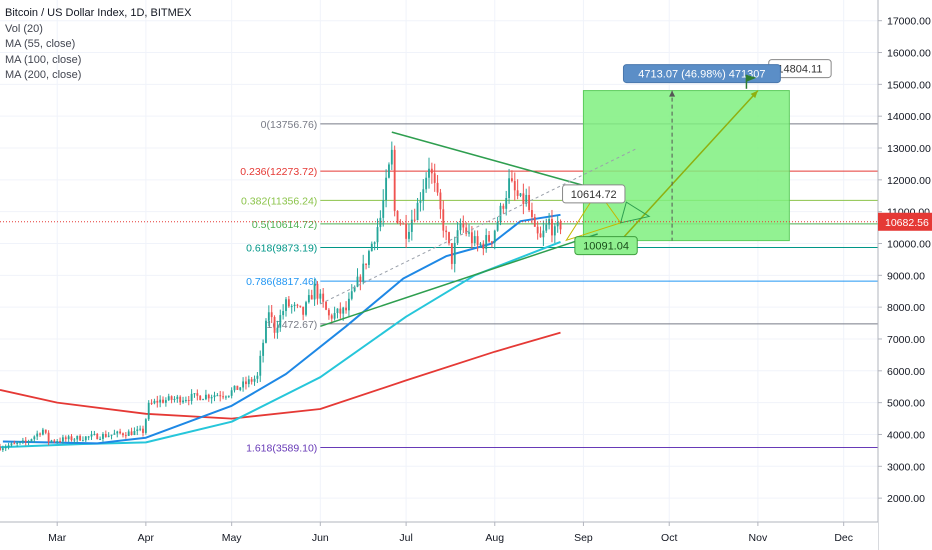  What do you see at coordinates (494, 538) in the screenshot?
I see `time-tick-label: Aug` at bounding box center [494, 538].